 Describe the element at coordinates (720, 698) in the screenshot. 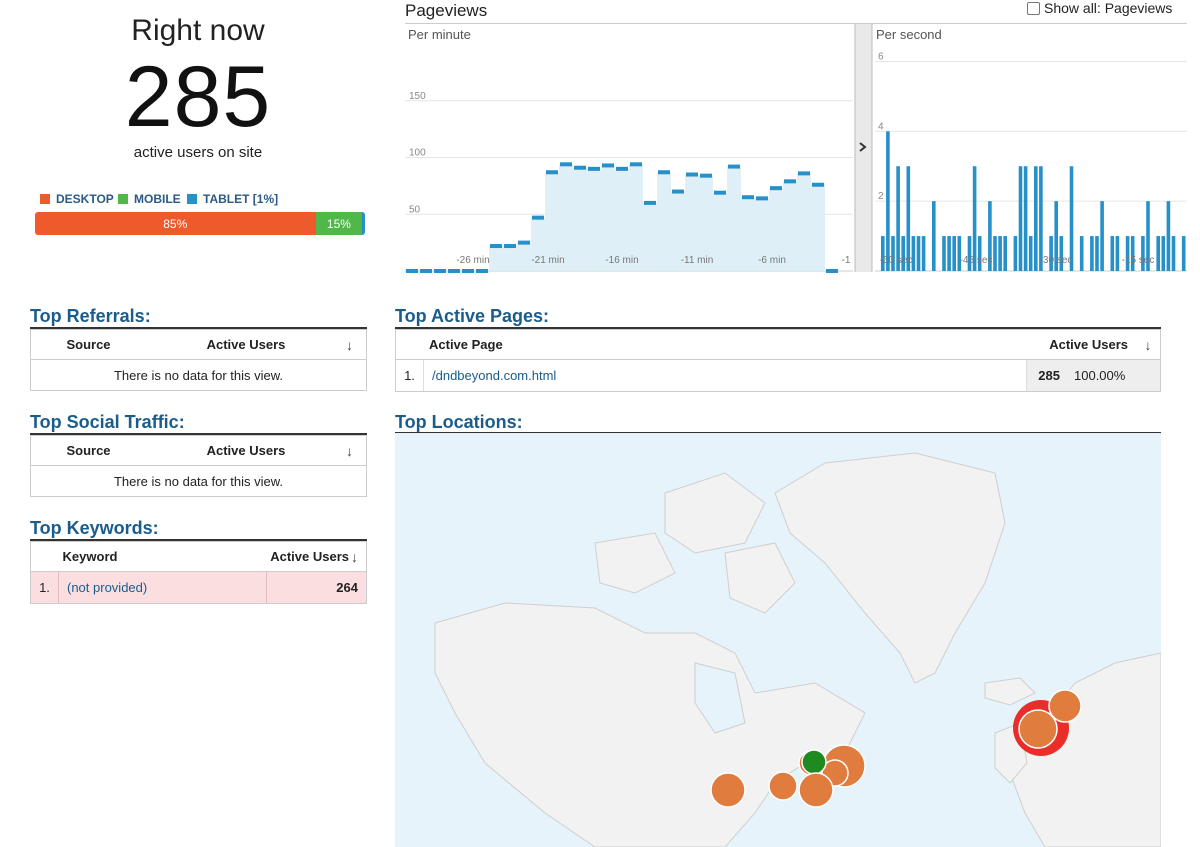

I see `hudson-bay` at that location.